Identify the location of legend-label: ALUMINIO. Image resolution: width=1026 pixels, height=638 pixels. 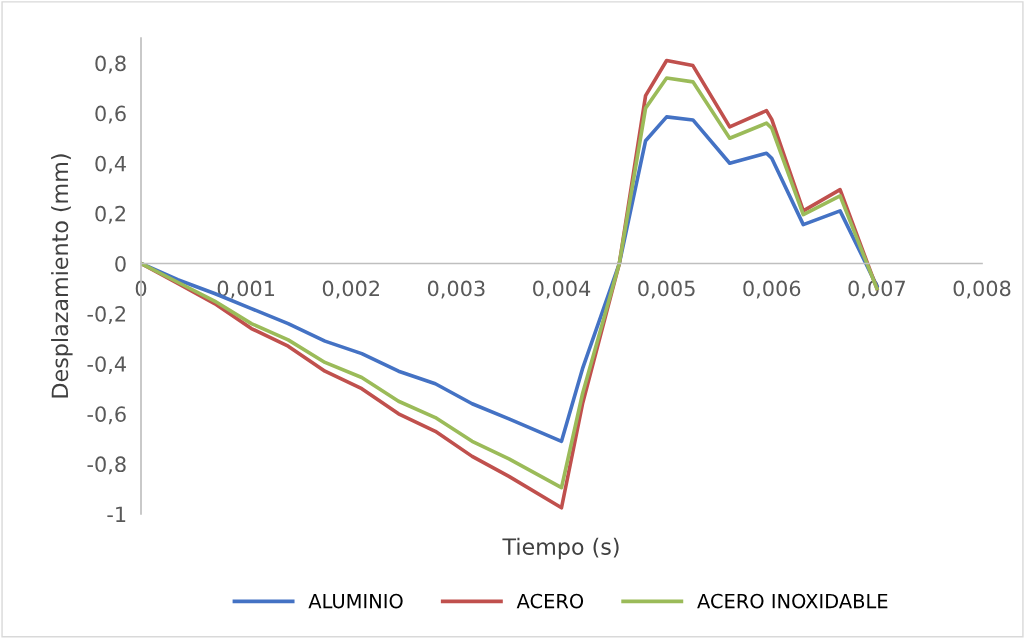
(355, 601).